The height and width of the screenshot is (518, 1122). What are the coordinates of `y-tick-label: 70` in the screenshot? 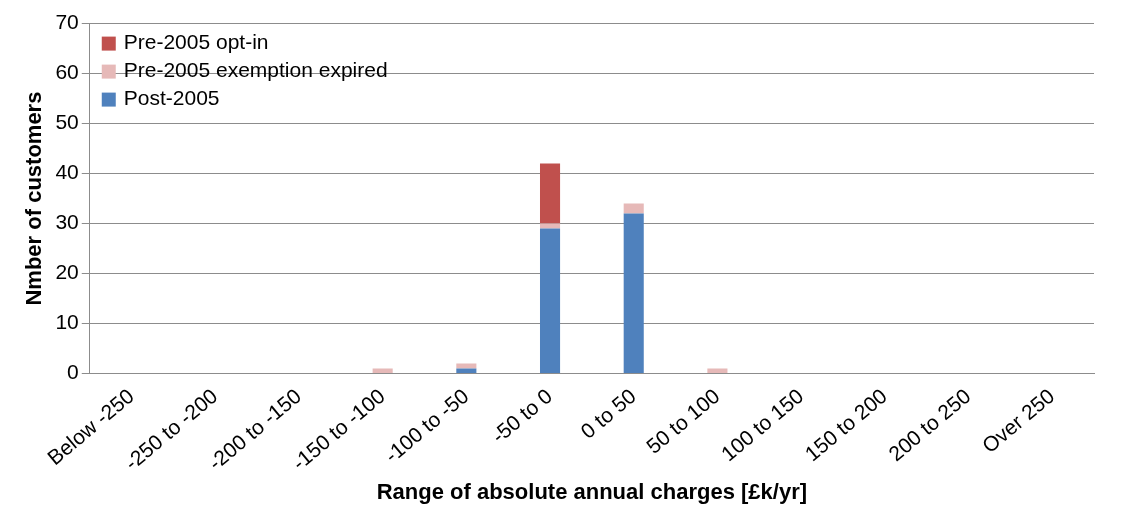 It's located at (67, 22).